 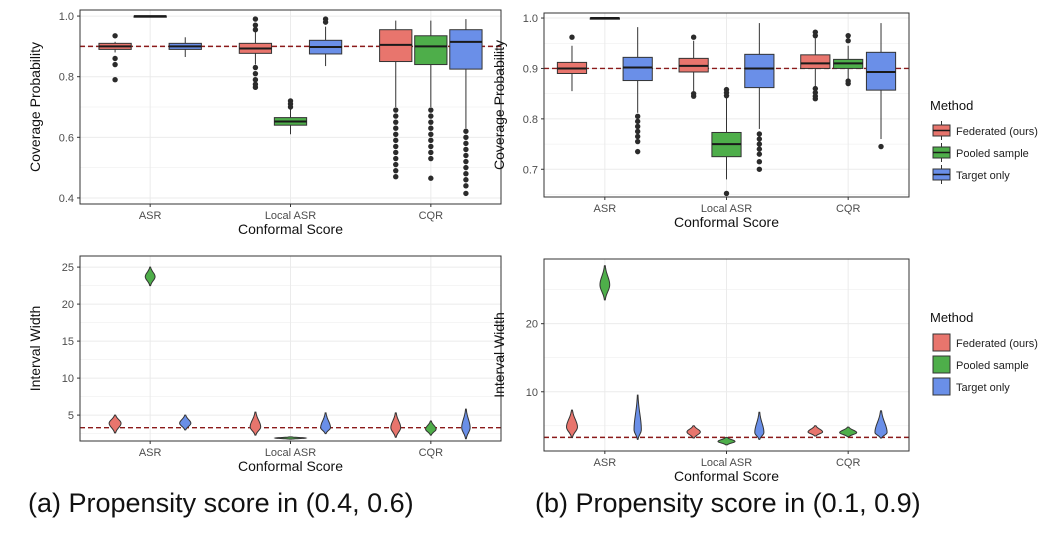 What do you see at coordinates (983, 388) in the screenshot?
I see `legend-label: Target only` at bounding box center [983, 388].